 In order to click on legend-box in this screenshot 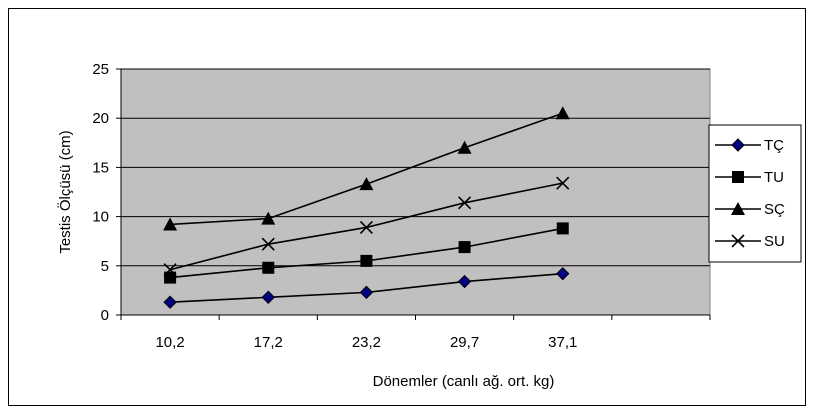, I will do `click(755, 193)`.